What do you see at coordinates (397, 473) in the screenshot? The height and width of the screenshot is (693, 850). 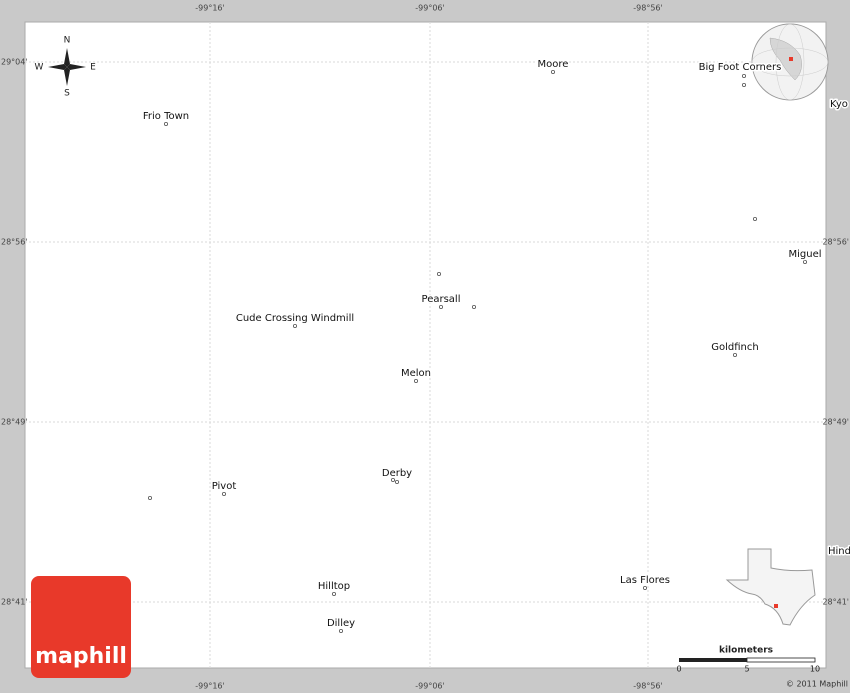 I see `place-label: Derby` at bounding box center [397, 473].